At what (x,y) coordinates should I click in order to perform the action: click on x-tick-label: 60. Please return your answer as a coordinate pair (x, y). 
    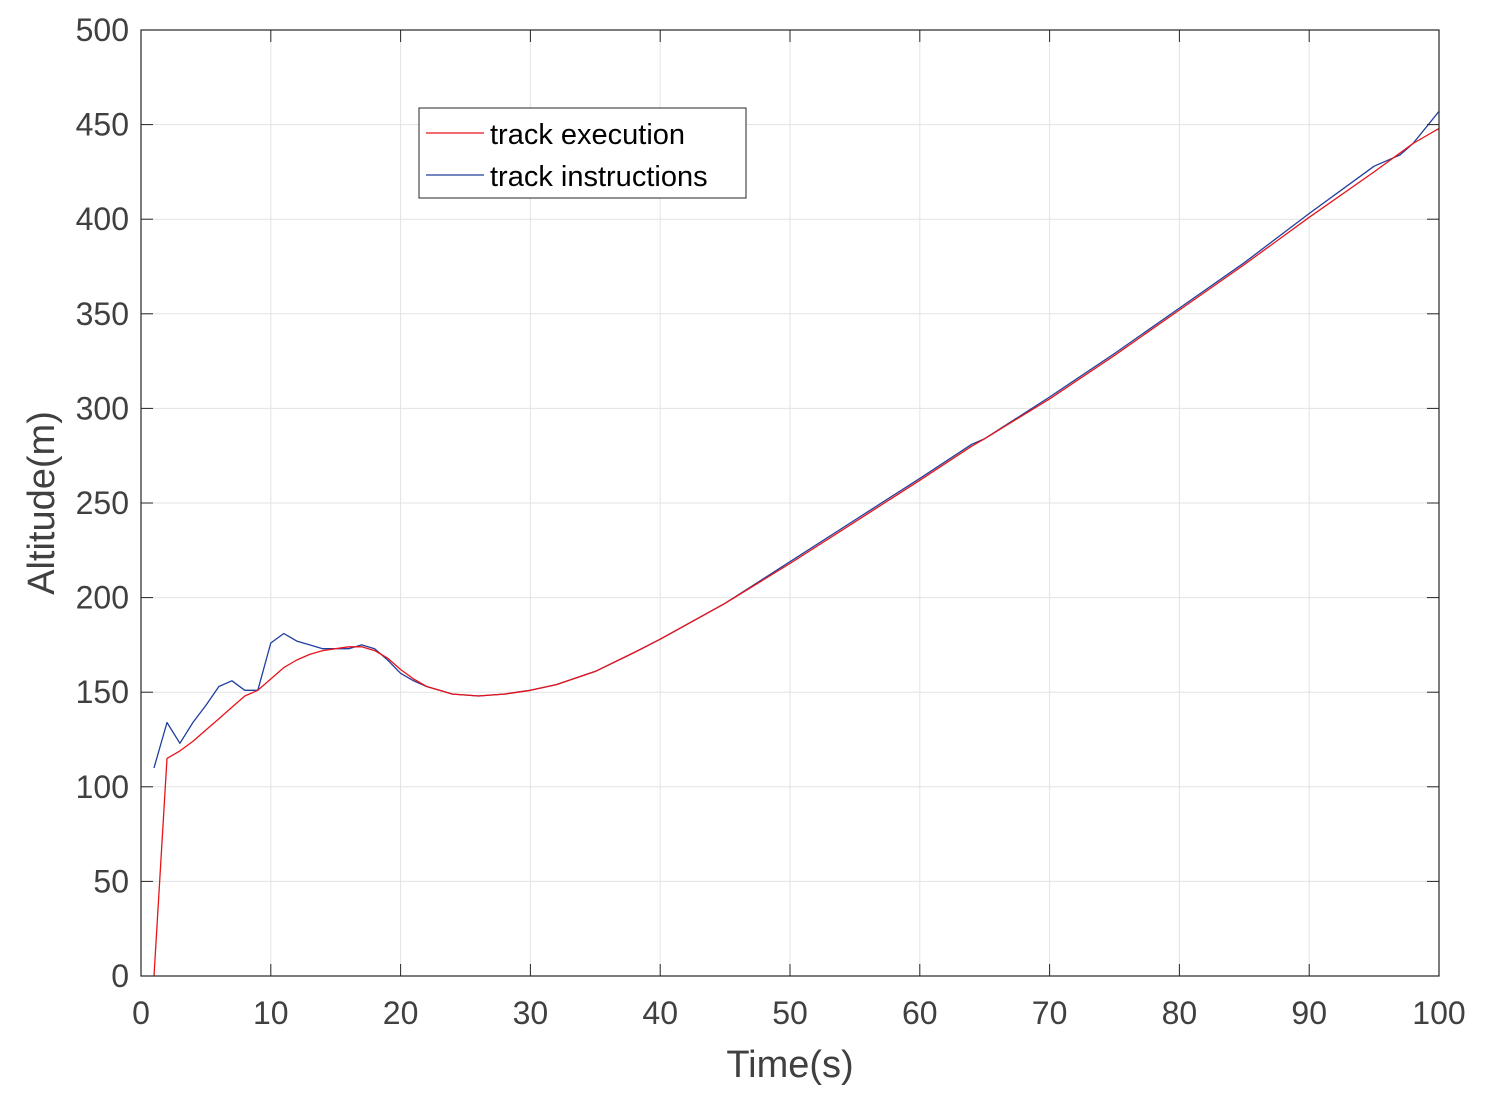
    Looking at the image, I should click on (920, 1013).